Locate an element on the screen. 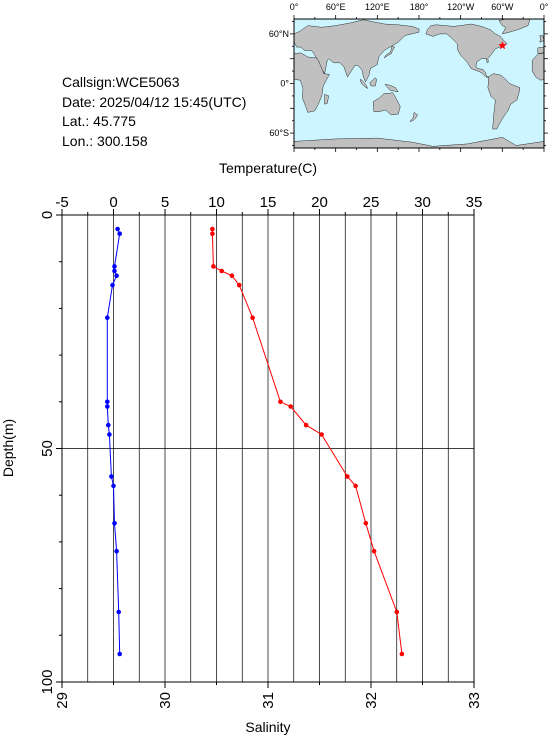  map-lon-label: 60°E is located at coordinates (336, 7).